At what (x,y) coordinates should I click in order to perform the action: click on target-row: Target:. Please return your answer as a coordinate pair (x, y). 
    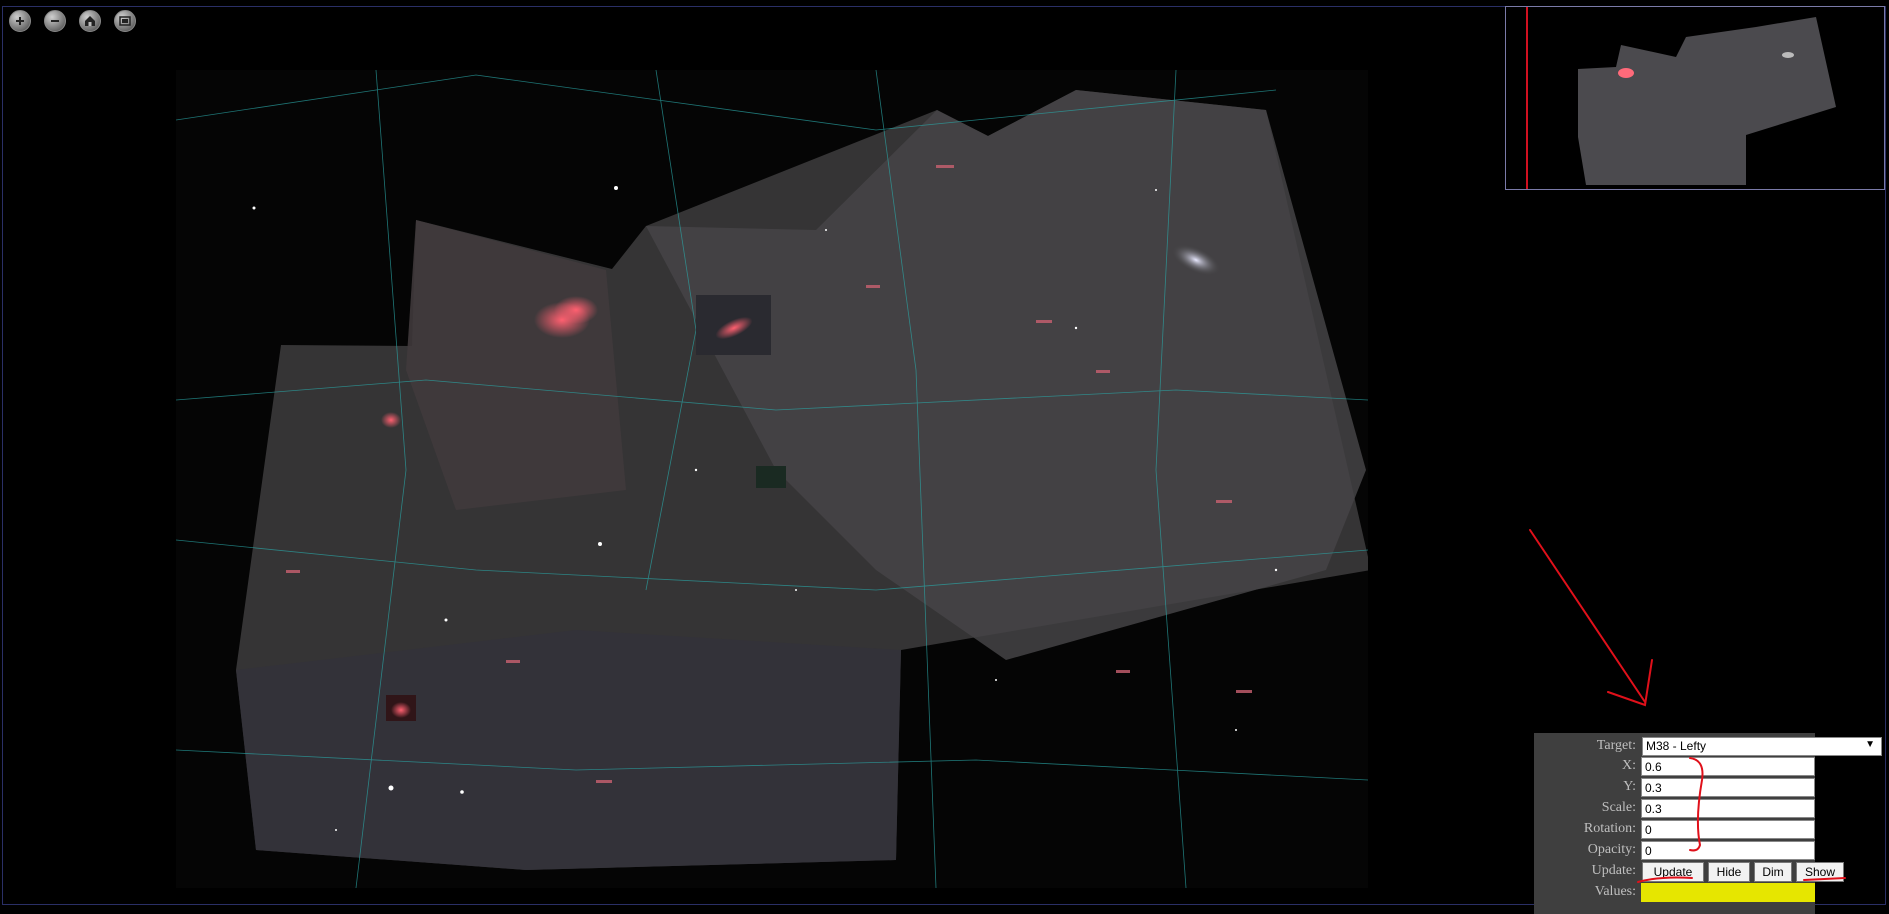
    Looking at the image, I should click on (1674, 747).